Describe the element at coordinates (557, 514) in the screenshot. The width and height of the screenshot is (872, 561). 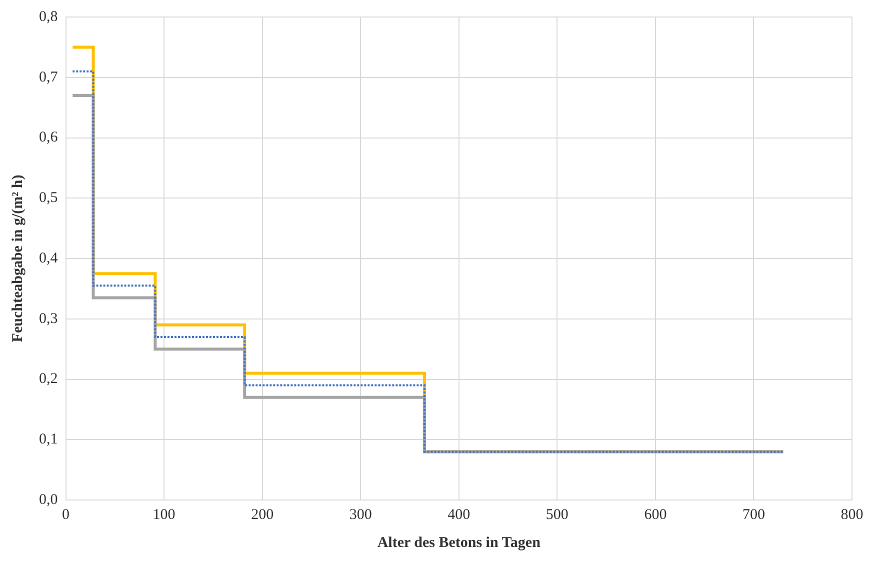
I see `x-tick-label: 500` at that location.